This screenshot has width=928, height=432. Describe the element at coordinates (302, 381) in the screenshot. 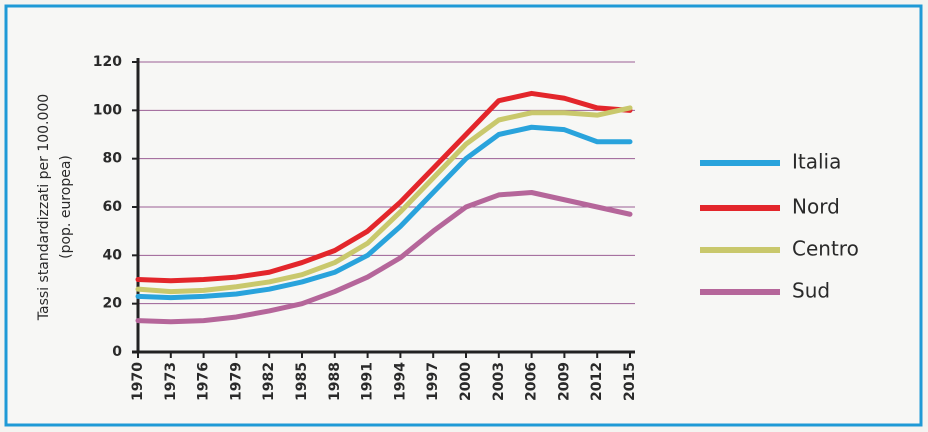

I see `x-tick-label: 1985` at that location.